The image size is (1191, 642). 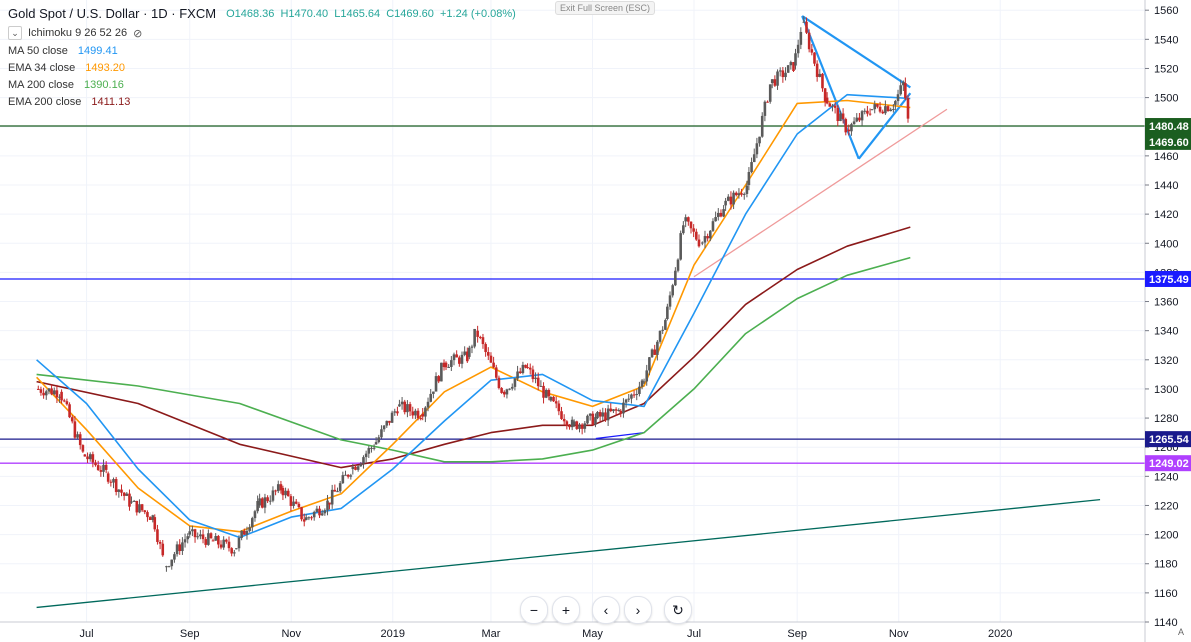 What do you see at coordinates (263, 85) in the screenshot?
I see `indicator-row-ma200: MA 200 close 1390.16` at bounding box center [263, 85].